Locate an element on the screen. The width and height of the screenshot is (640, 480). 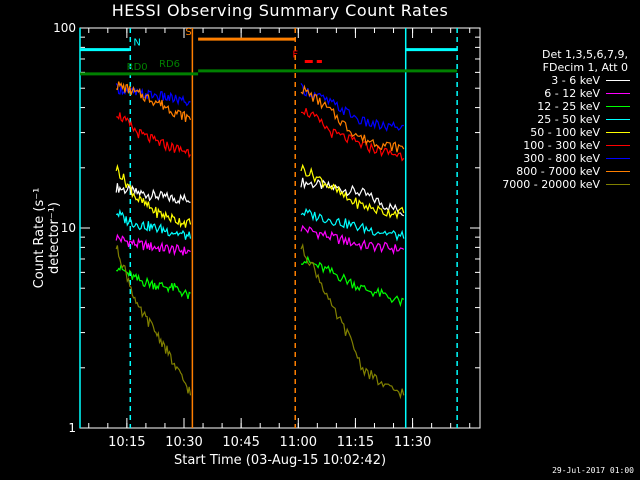
legend-header-line-1: Det 1,3,5,6,7,9, is located at coordinates (584, 54).